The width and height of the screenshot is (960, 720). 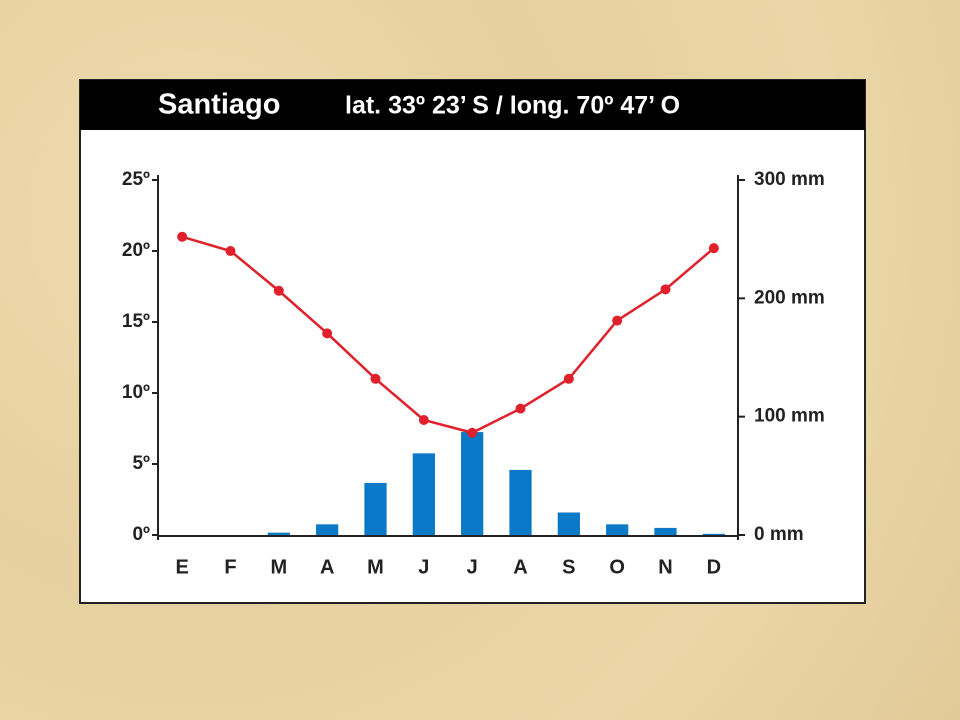 What do you see at coordinates (181, 567) in the screenshot?
I see `x-tick-label: E` at bounding box center [181, 567].